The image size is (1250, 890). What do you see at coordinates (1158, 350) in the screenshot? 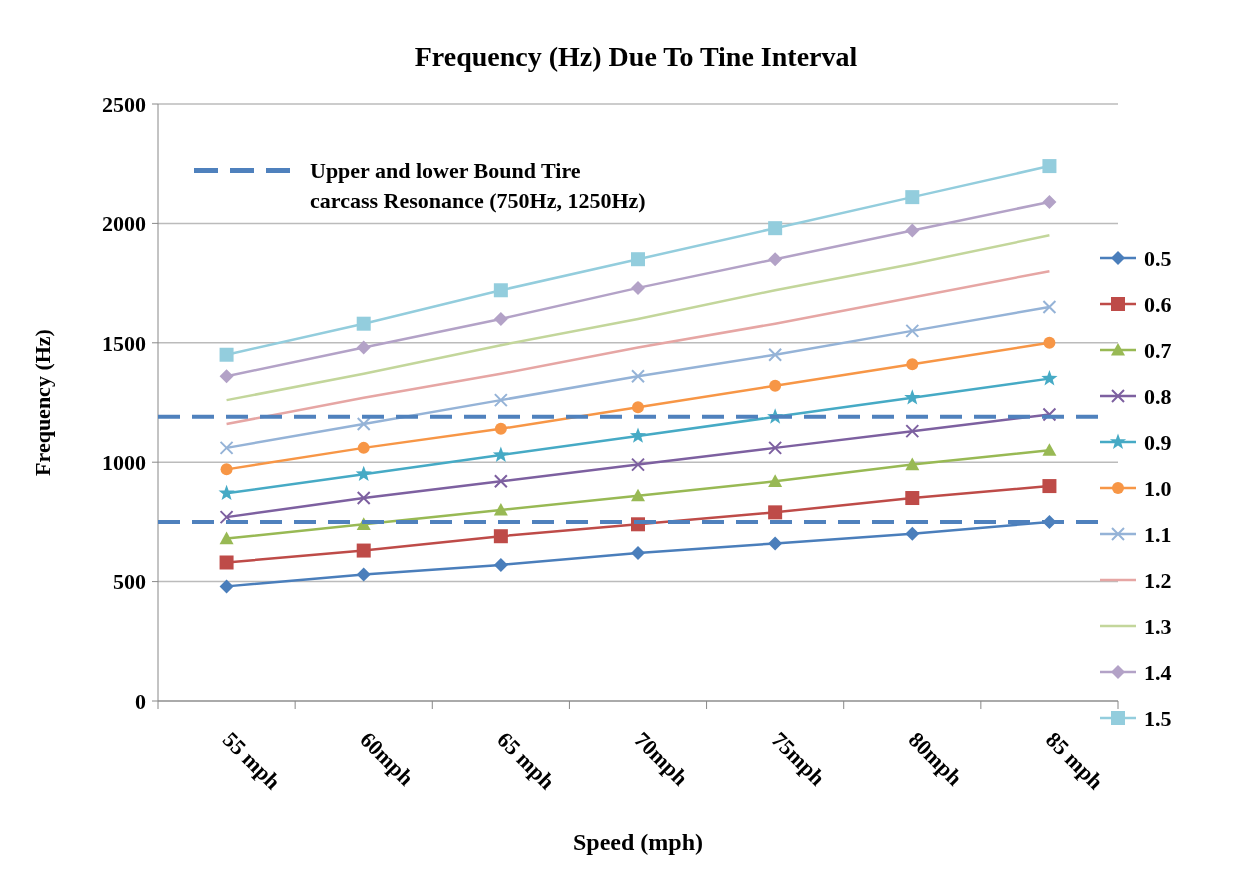
I see `legend-label: 0.7` at bounding box center [1158, 350].